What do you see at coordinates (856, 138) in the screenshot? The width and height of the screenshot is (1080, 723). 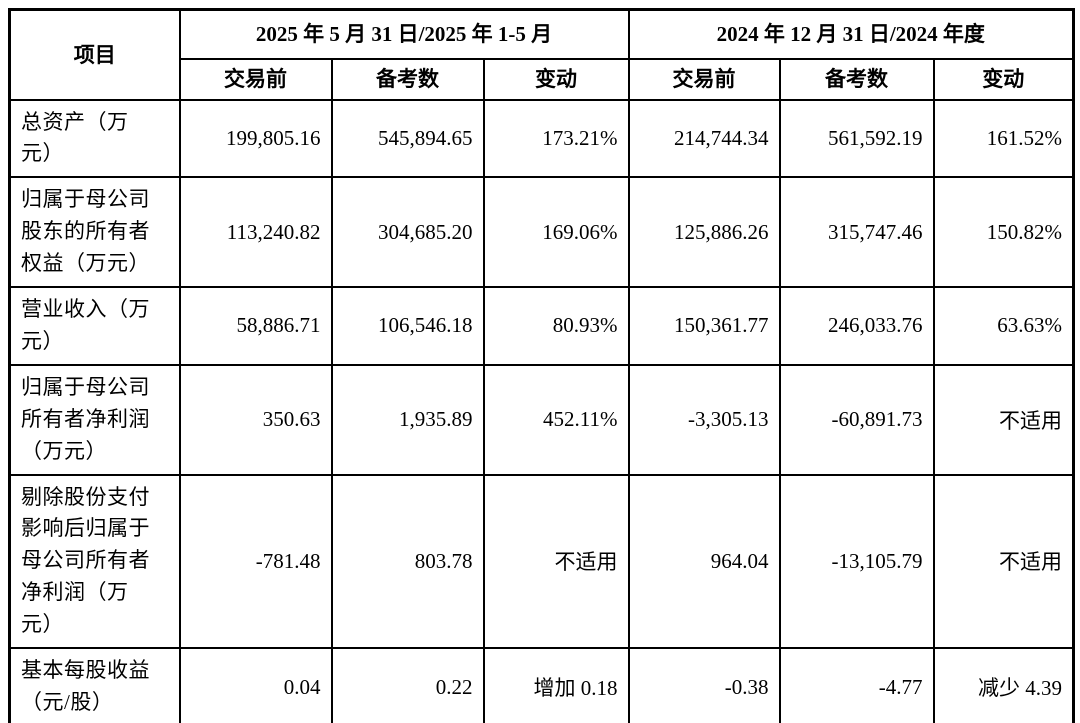 I see `value-cell: 561,592.19` at bounding box center [856, 138].